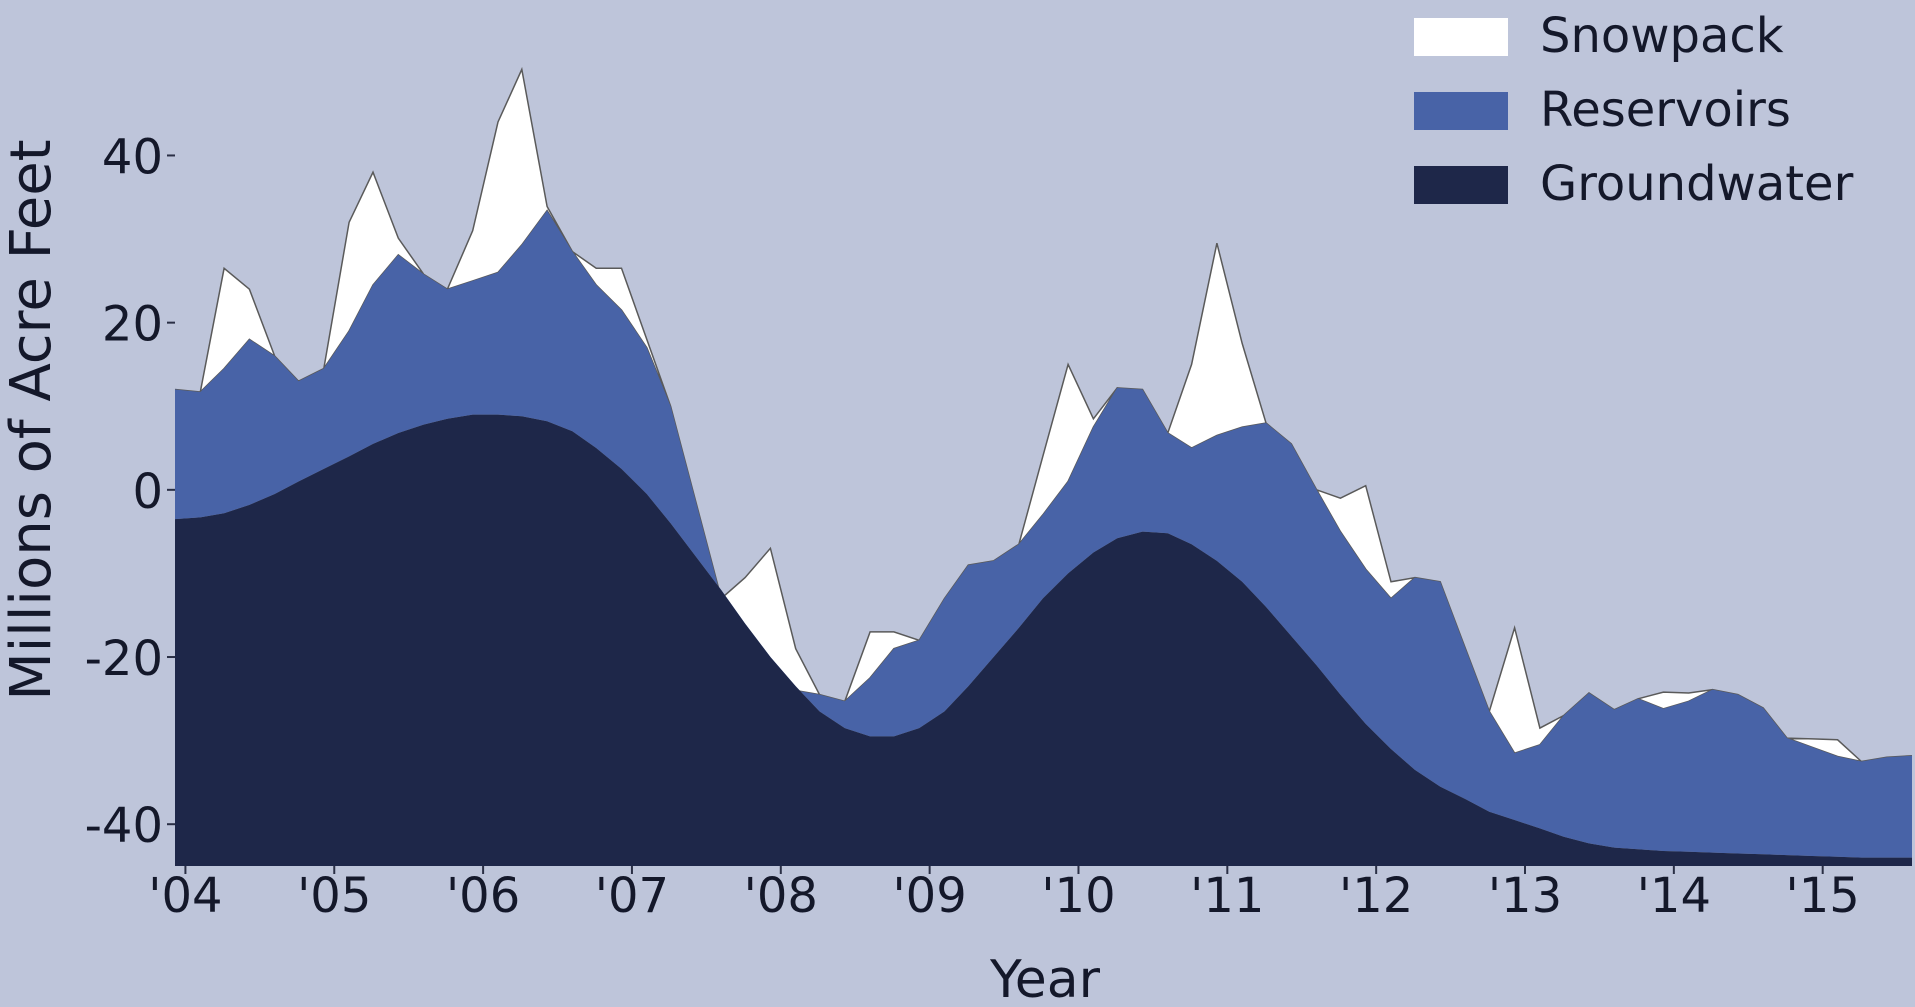 The image size is (1915, 1007). Describe the element at coordinates (1665, 110) in the screenshot. I see `legend-label-reservoirs: Reservoirs` at that location.